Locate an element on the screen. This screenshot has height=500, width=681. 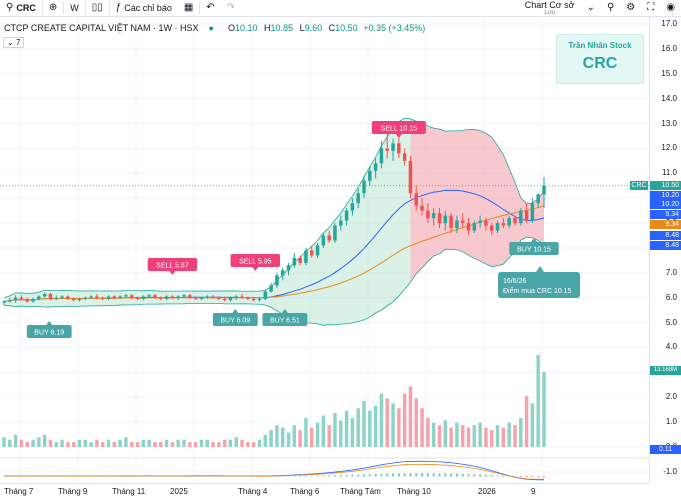
layout-menu: Chart Cơ sở Lưu is located at coordinates (550, 8).